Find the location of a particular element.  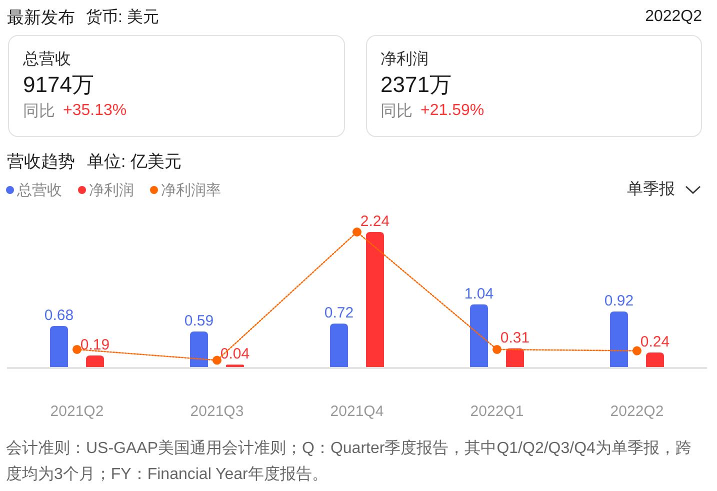

dropdown-label: 单季报 is located at coordinates (651, 190).